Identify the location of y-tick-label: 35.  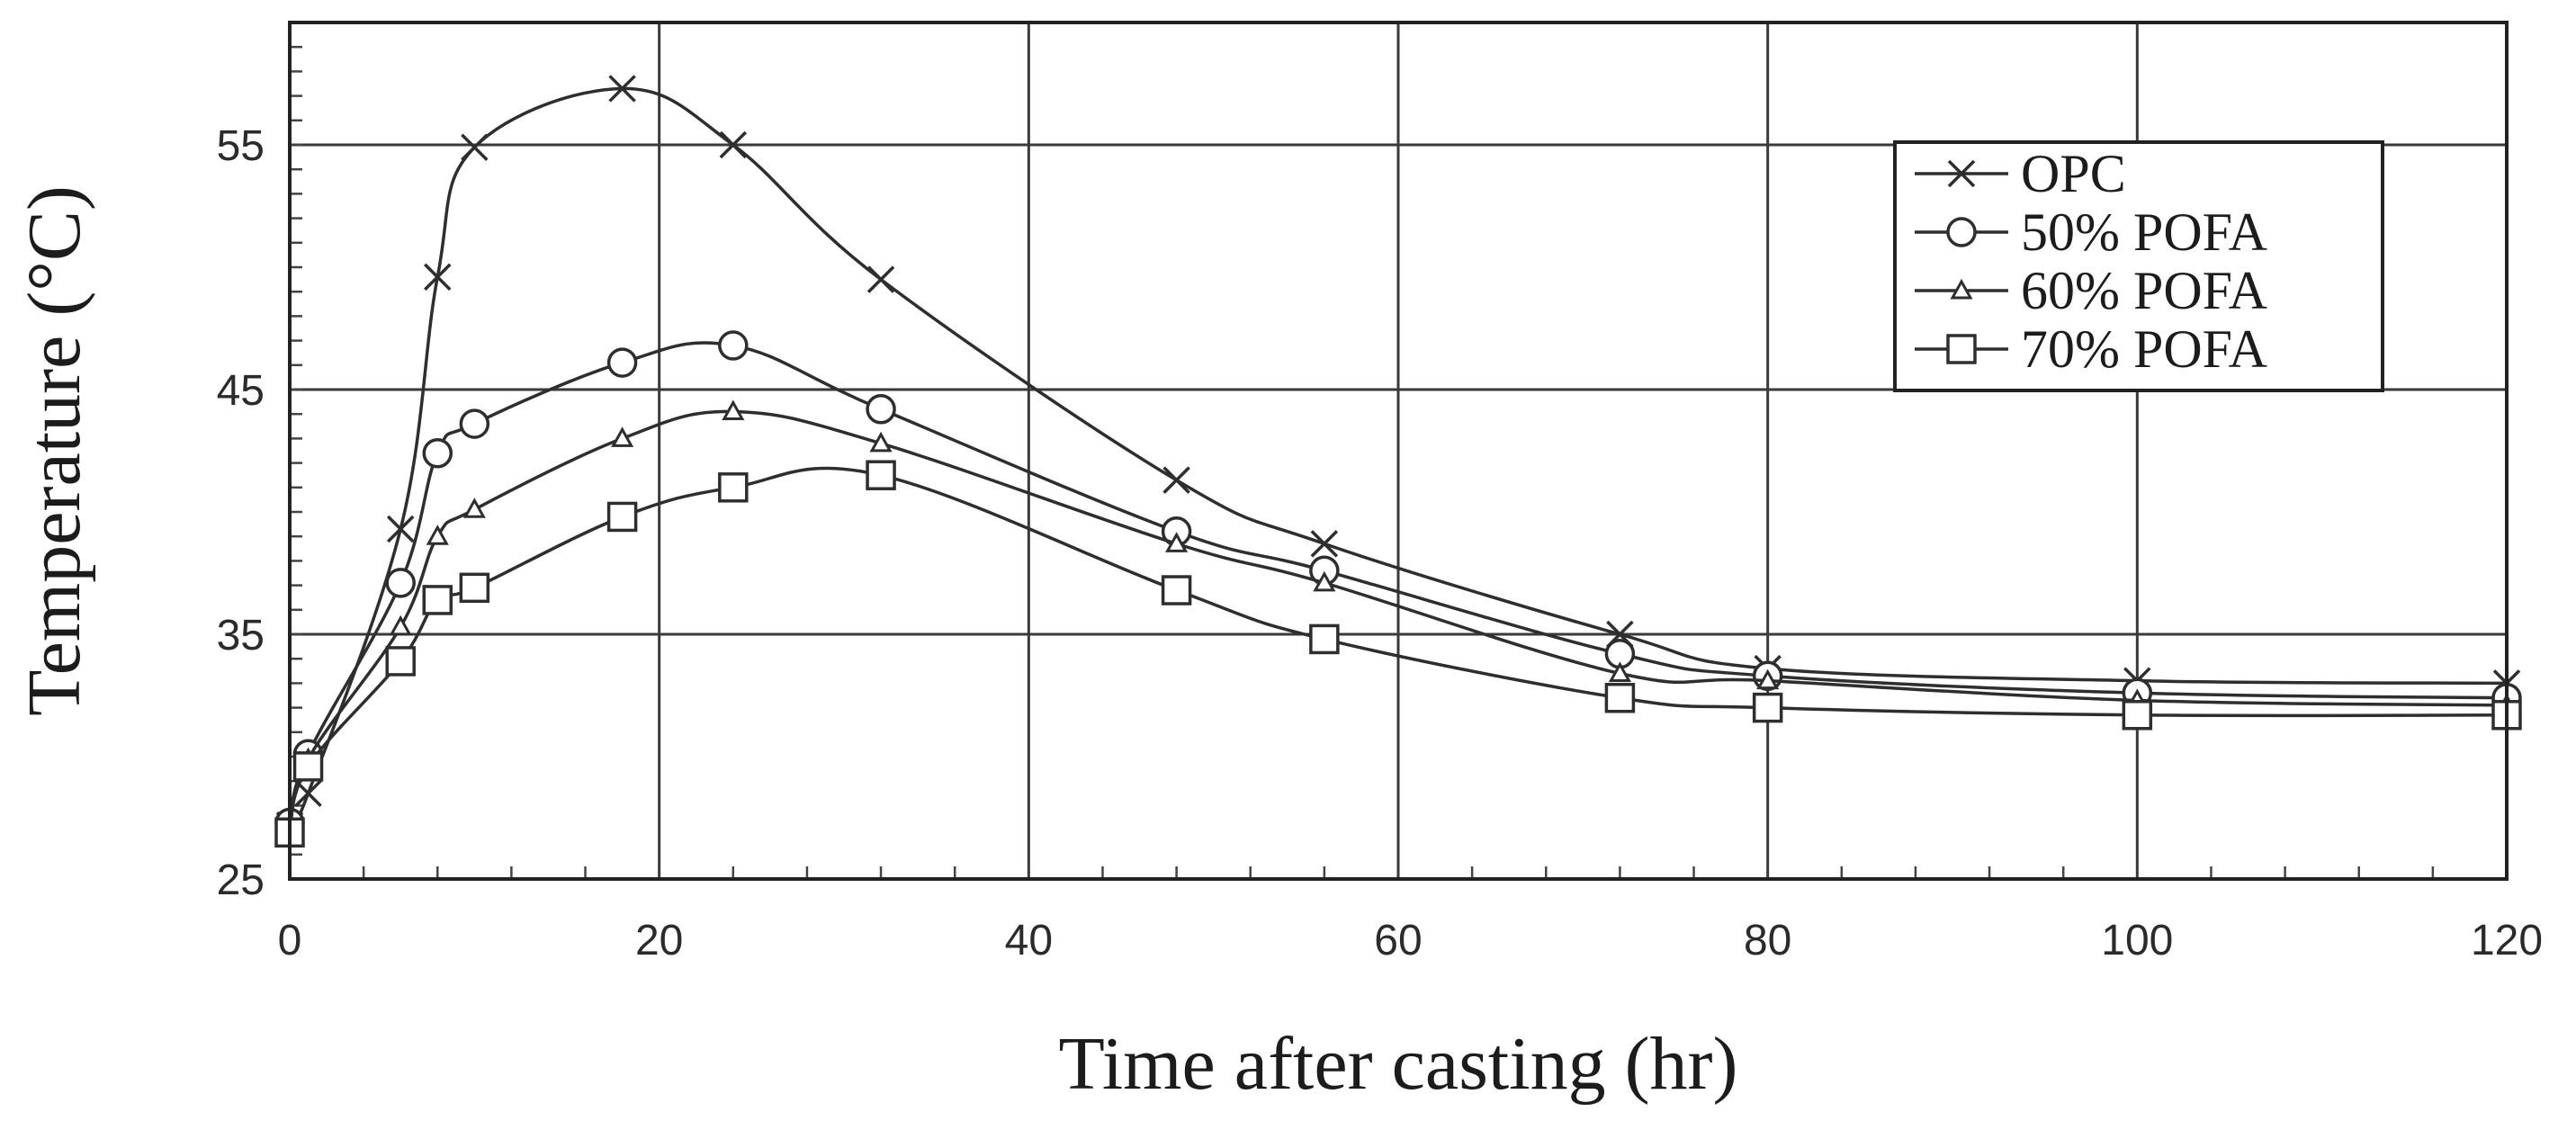
(241, 635).